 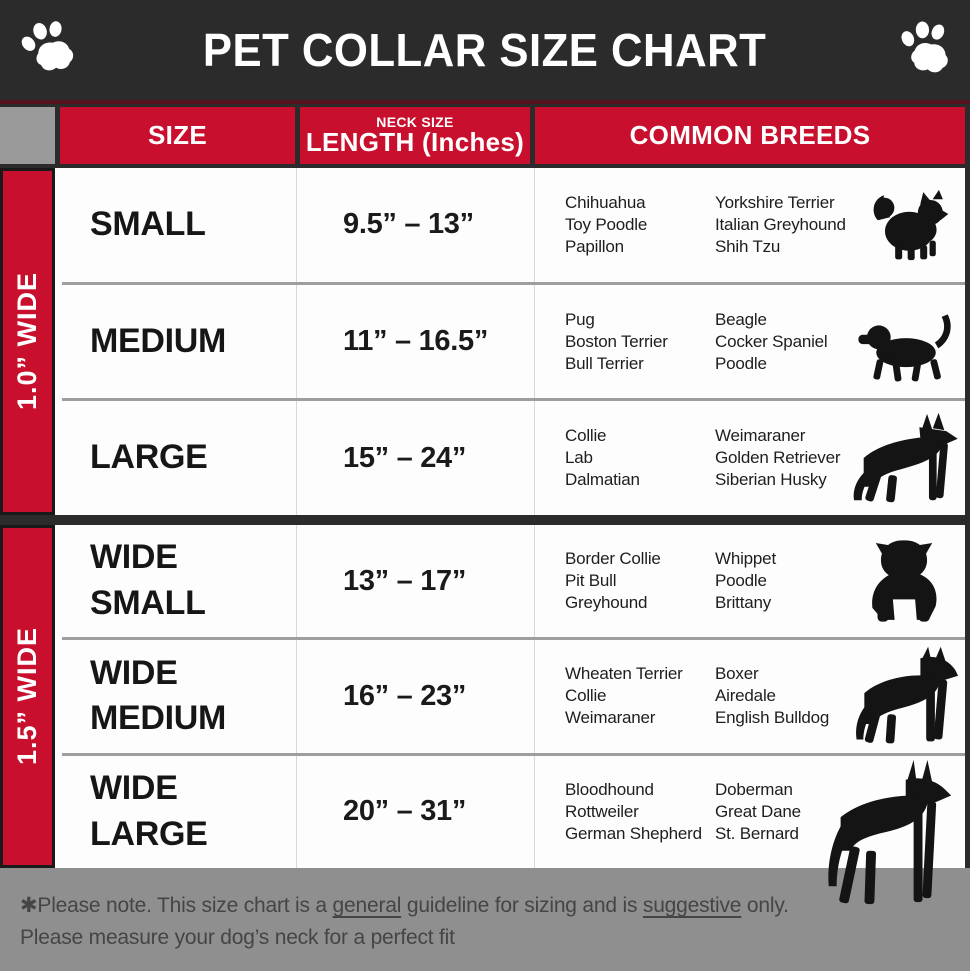 What do you see at coordinates (415, 142) in the screenshot?
I see `length-column-header: LENGTH (Inches)` at bounding box center [415, 142].